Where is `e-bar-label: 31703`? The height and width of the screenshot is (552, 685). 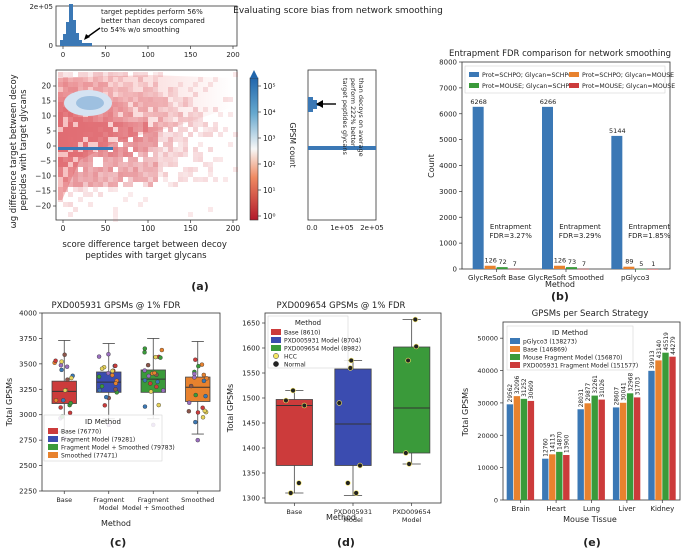
e-bar-label: 31703 is located at coordinates (638, 386).